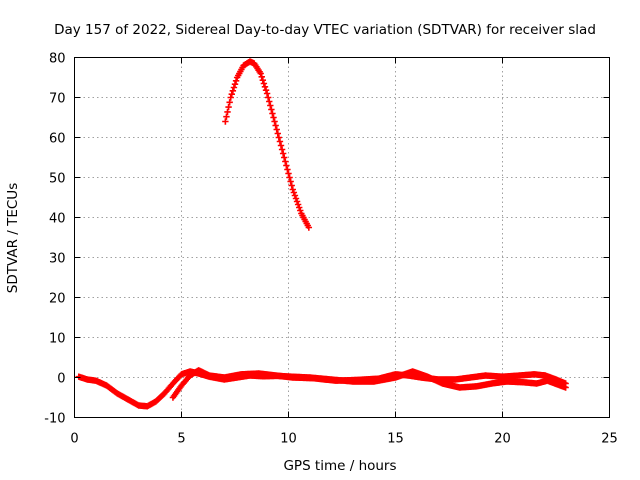  Describe the element at coordinates (61, 379) in the screenshot. I see `y-tick-label: 0` at that location.